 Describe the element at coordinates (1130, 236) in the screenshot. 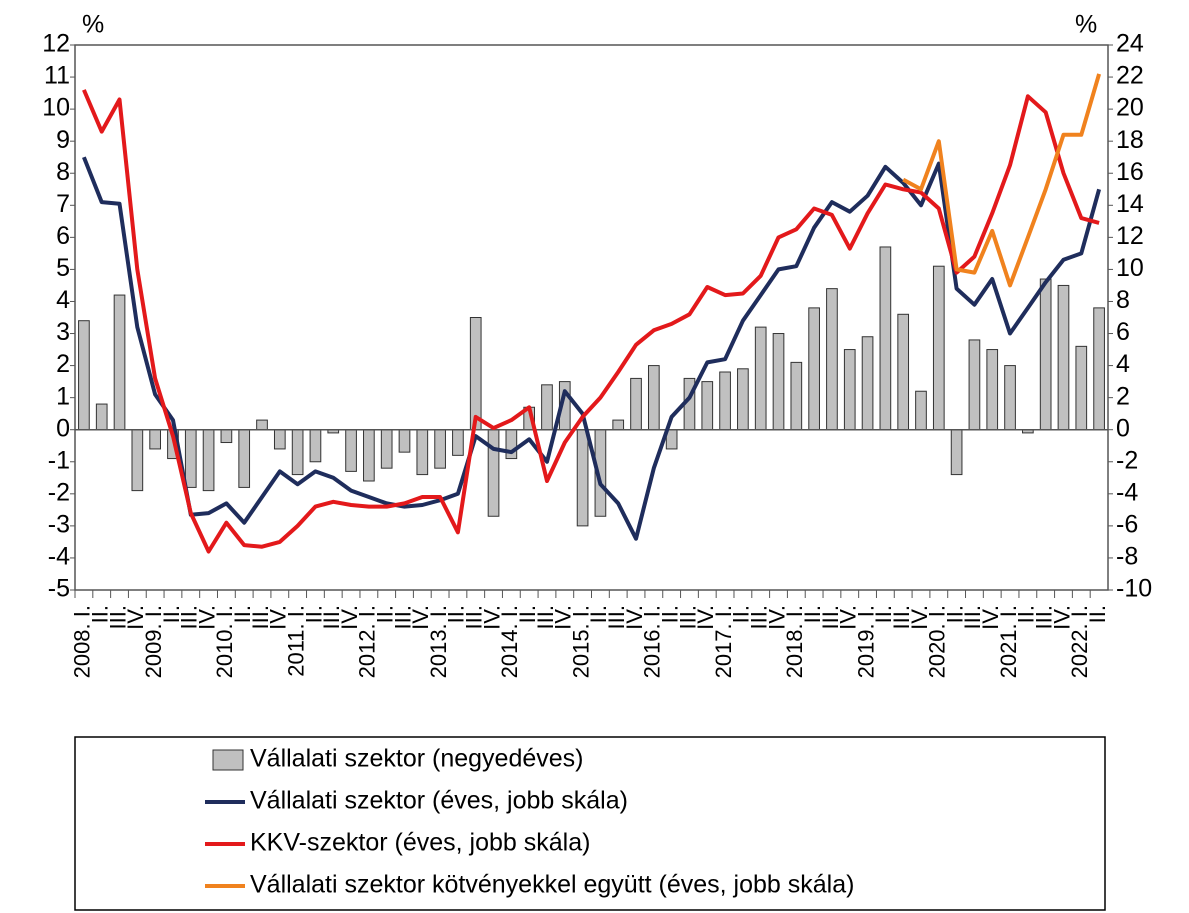

I see `y2-tick-label: 12` at that location.